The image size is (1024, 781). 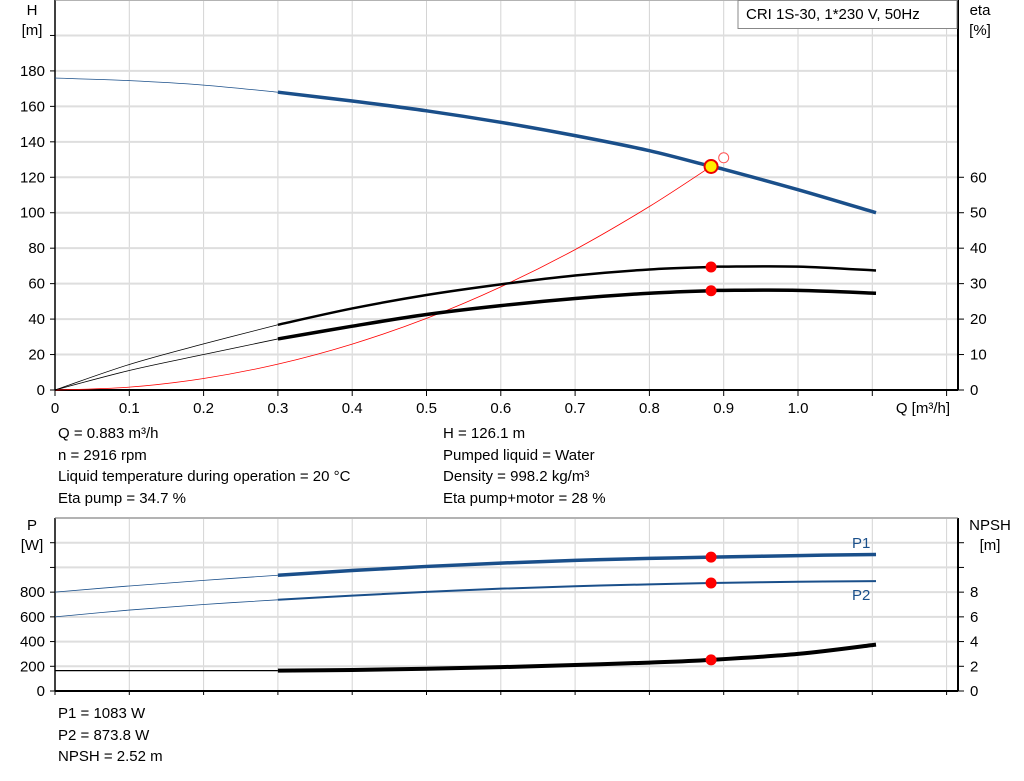 I want to click on eta-pump-curve, so click(x=577, y=295).